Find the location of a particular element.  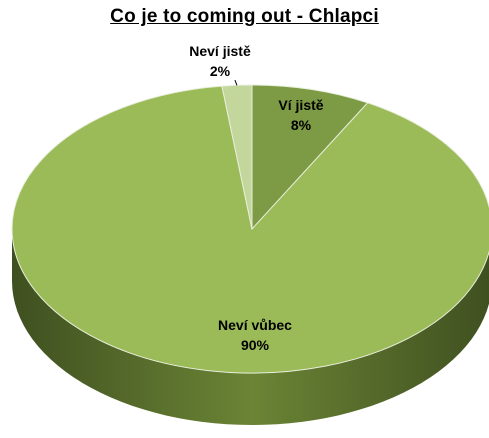

slice-category-label: Ví jistě is located at coordinates (300, 105).